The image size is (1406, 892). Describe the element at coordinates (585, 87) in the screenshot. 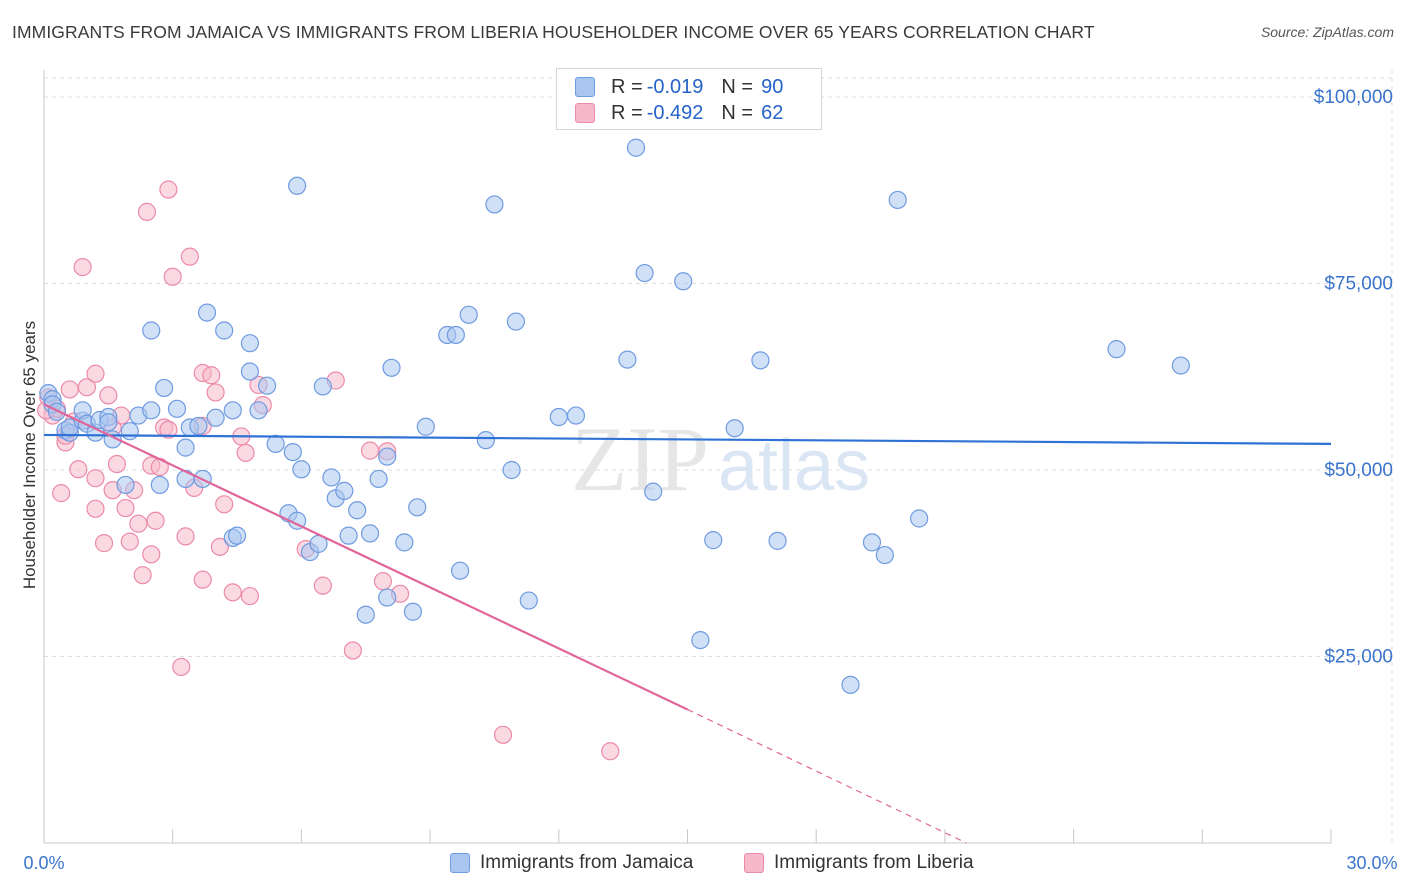

I see `jamaica-swatch` at that location.